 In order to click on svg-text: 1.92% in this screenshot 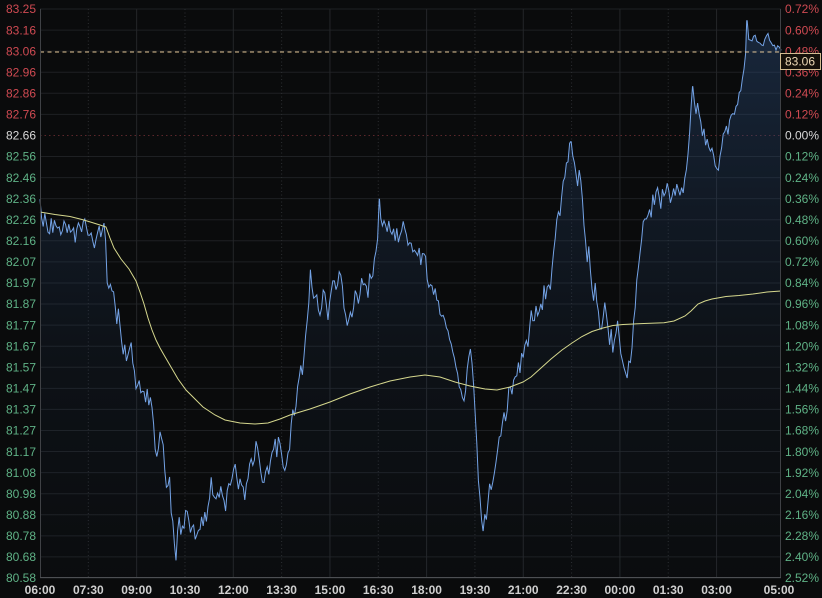, I will do `click(802, 473)`.